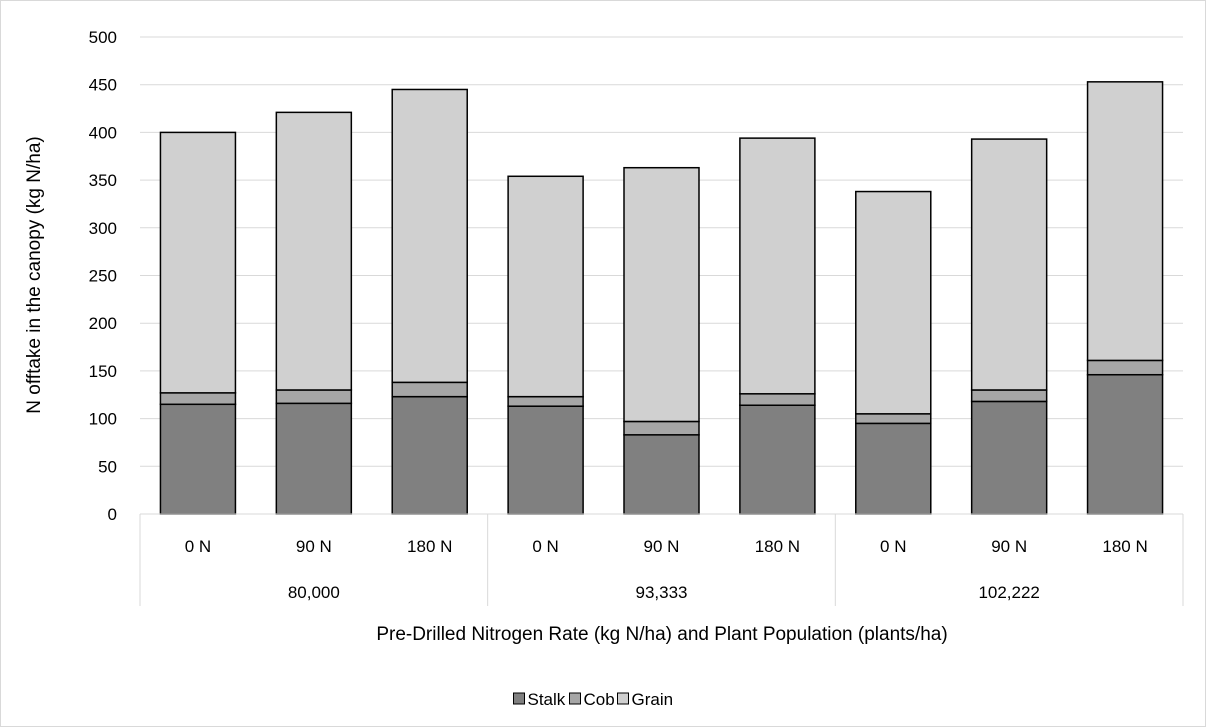 The width and height of the screenshot is (1206, 727). What do you see at coordinates (103, 228) in the screenshot?
I see `y-tick-label: 300` at bounding box center [103, 228].